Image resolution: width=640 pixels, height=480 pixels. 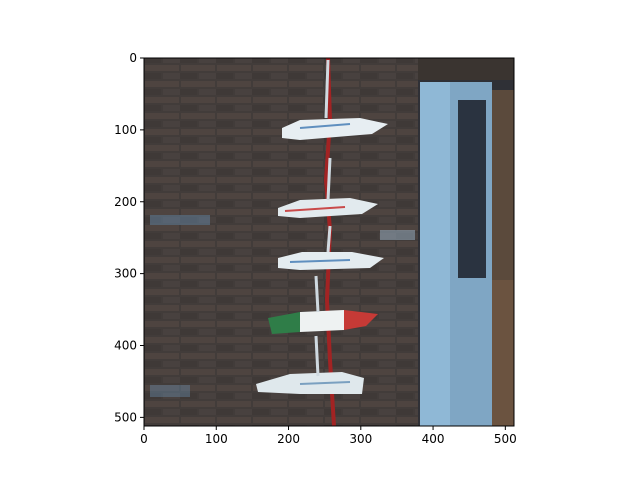 I want to click on y-tick-label: 300, so click(x=125, y=274).